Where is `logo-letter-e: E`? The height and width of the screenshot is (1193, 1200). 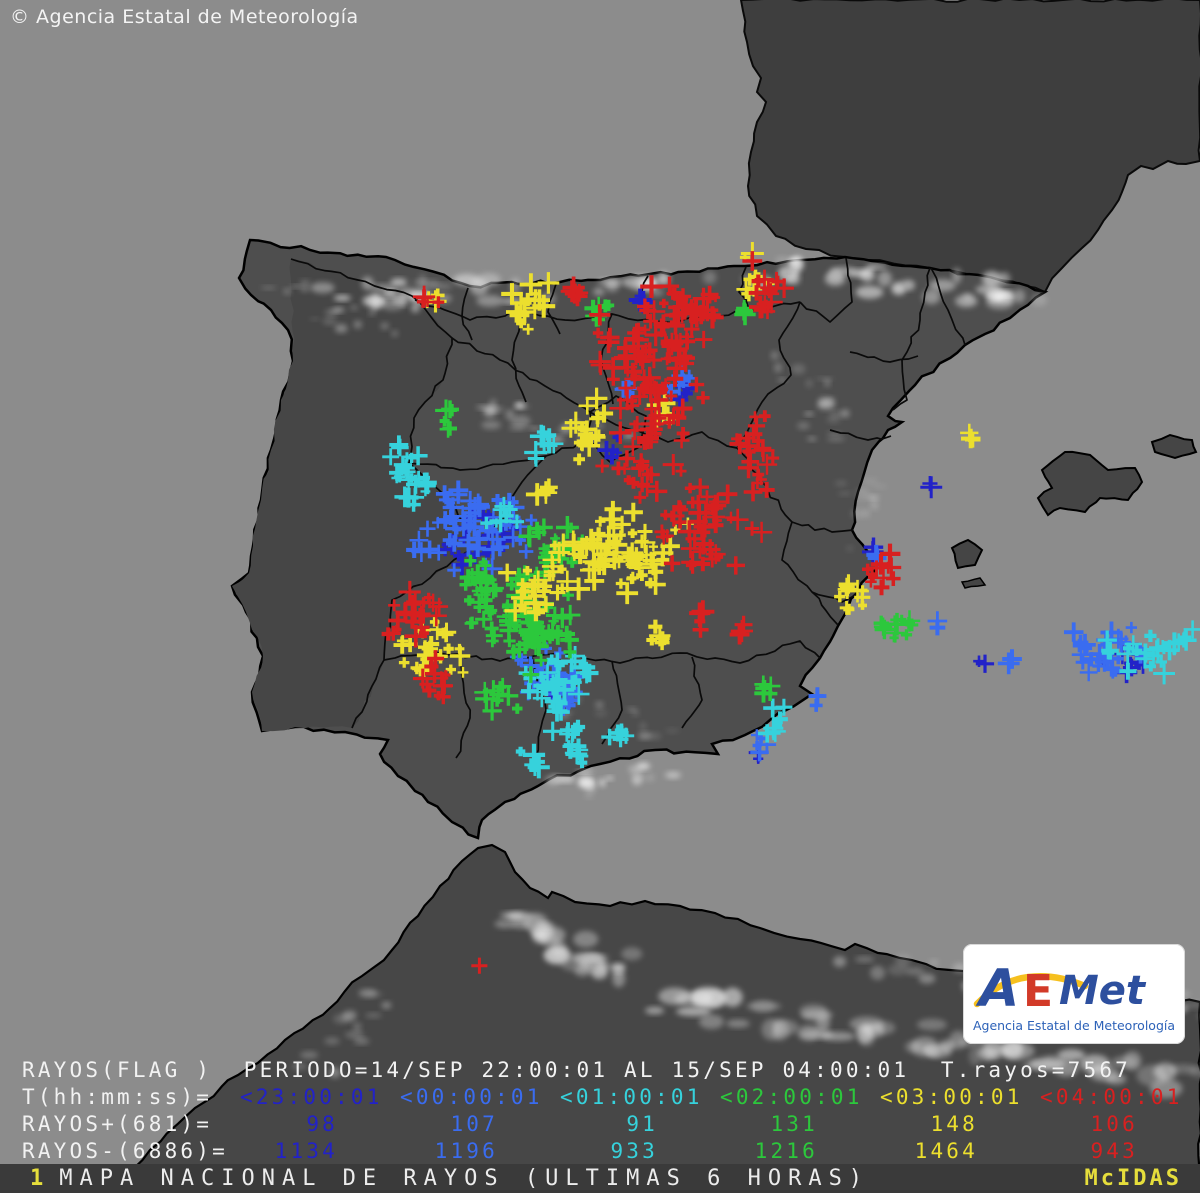 logo-letter-e: E is located at coordinates (1038, 991).